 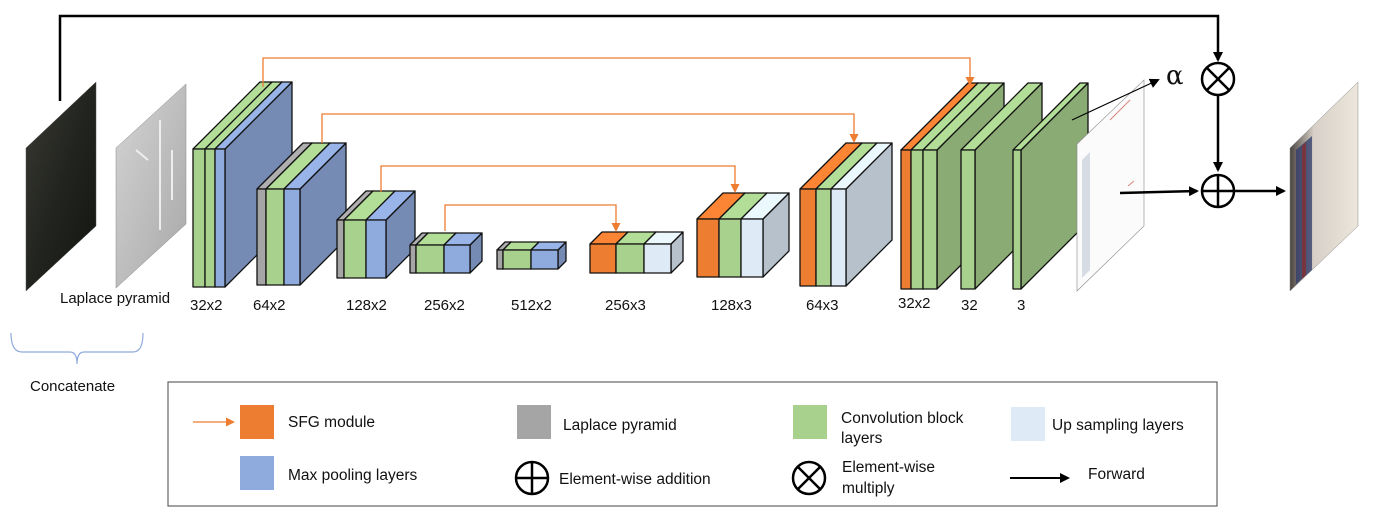 What do you see at coordinates (888, 467) in the screenshot?
I see `legend-mult-label-1: Element-wise` at bounding box center [888, 467].